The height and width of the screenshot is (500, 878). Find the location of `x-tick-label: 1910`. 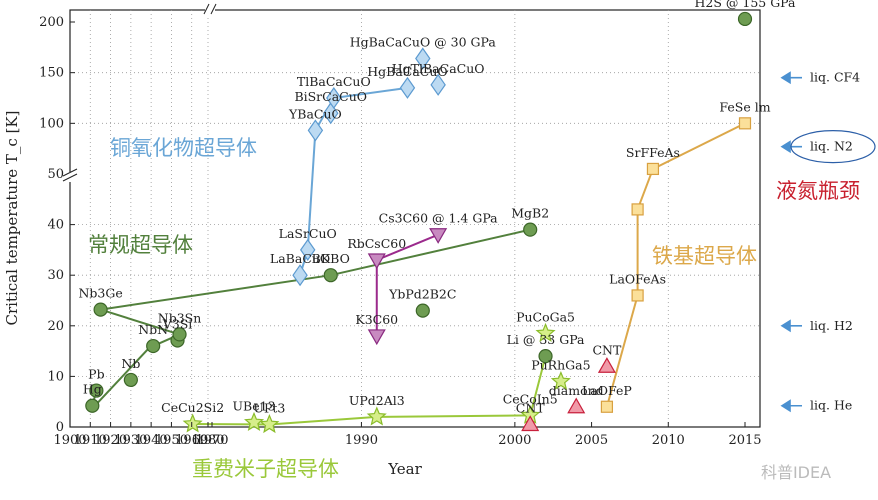

x-tick-label: 1910 is located at coordinates (90, 440).